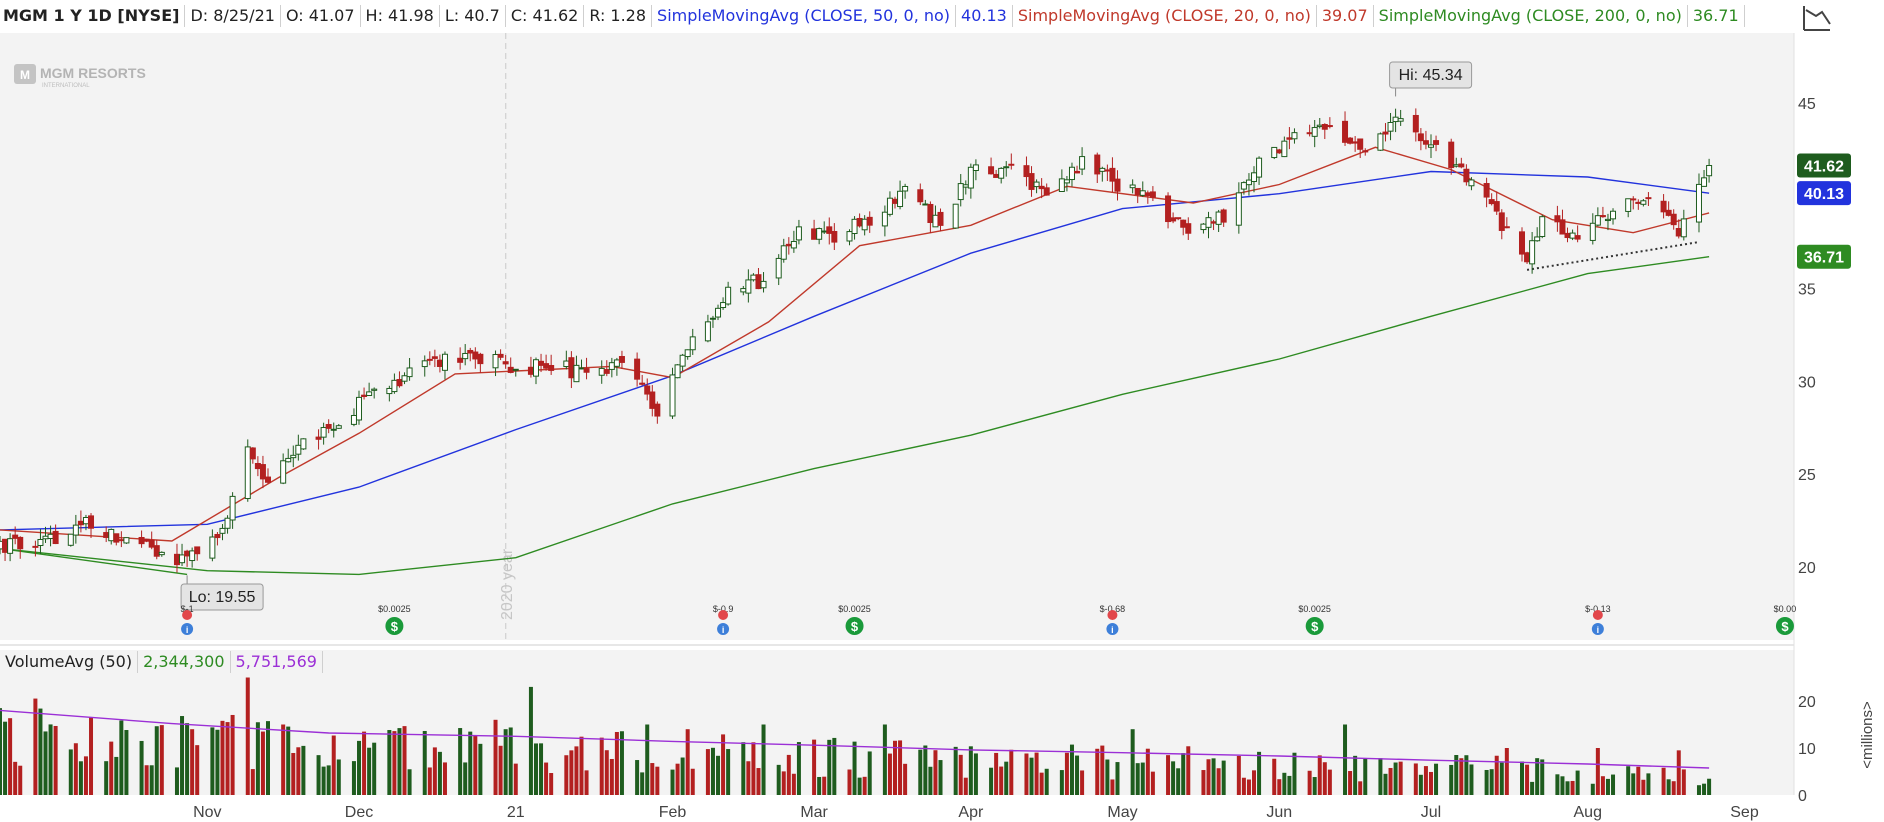  Describe the element at coordinates (1314, 609) in the screenshot. I see `dividend-label: $0.0025` at that location.